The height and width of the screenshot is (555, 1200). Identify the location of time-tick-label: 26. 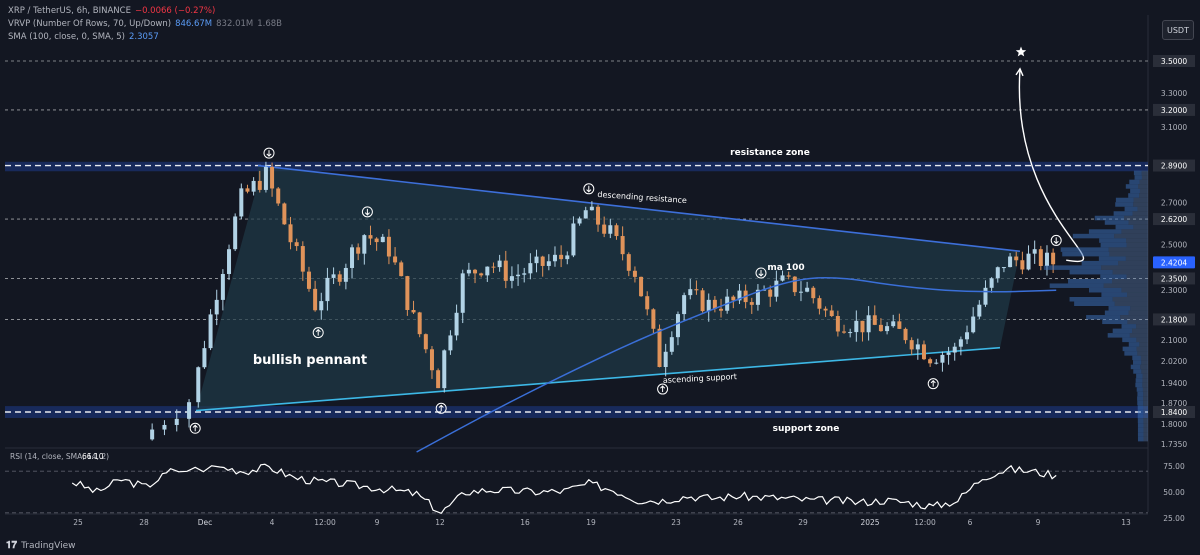
(738, 522).